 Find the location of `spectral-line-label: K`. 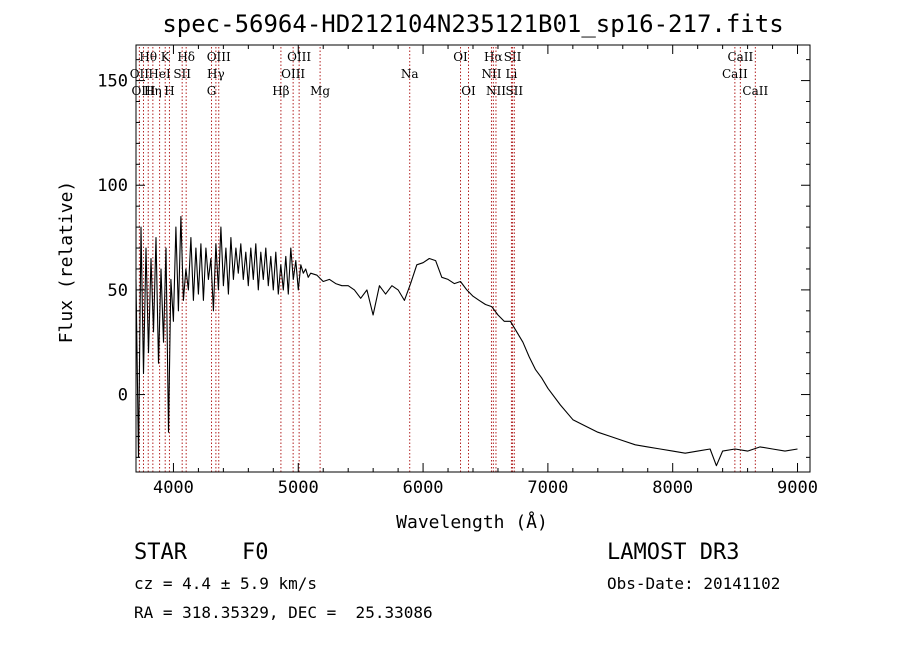

spectral-line-label: K is located at coordinates (166, 57).